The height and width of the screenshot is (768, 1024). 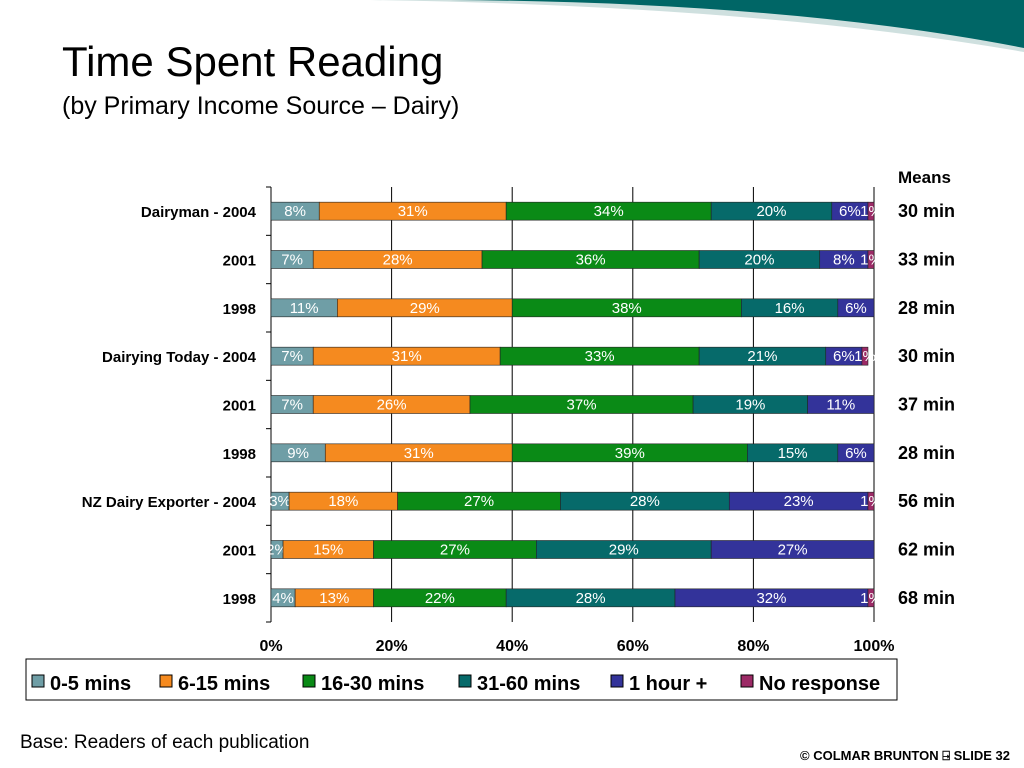 I want to click on means-header: Means, so click(x=924, y=177).